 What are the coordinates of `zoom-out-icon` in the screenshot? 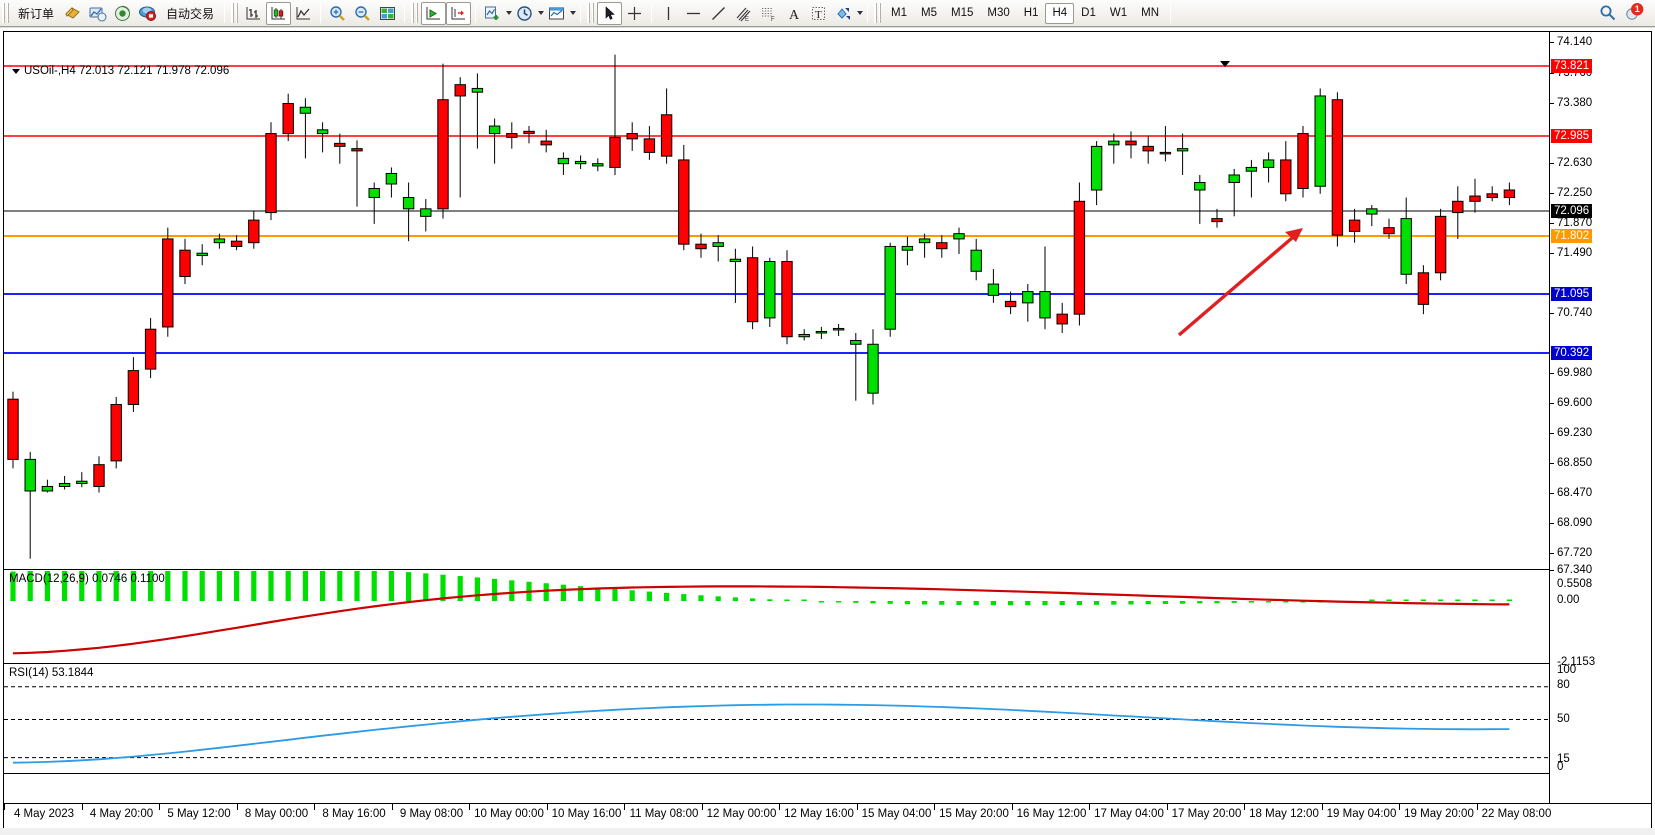 It's located at (362, 13).